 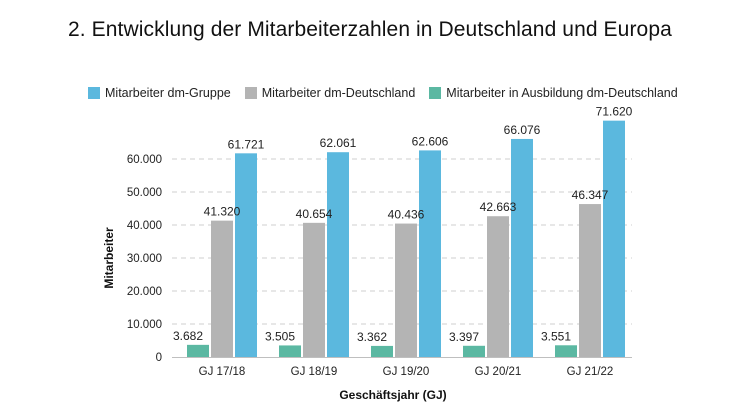 I want to click on y-tick-label: 30.000, so click(x=144, y=259).